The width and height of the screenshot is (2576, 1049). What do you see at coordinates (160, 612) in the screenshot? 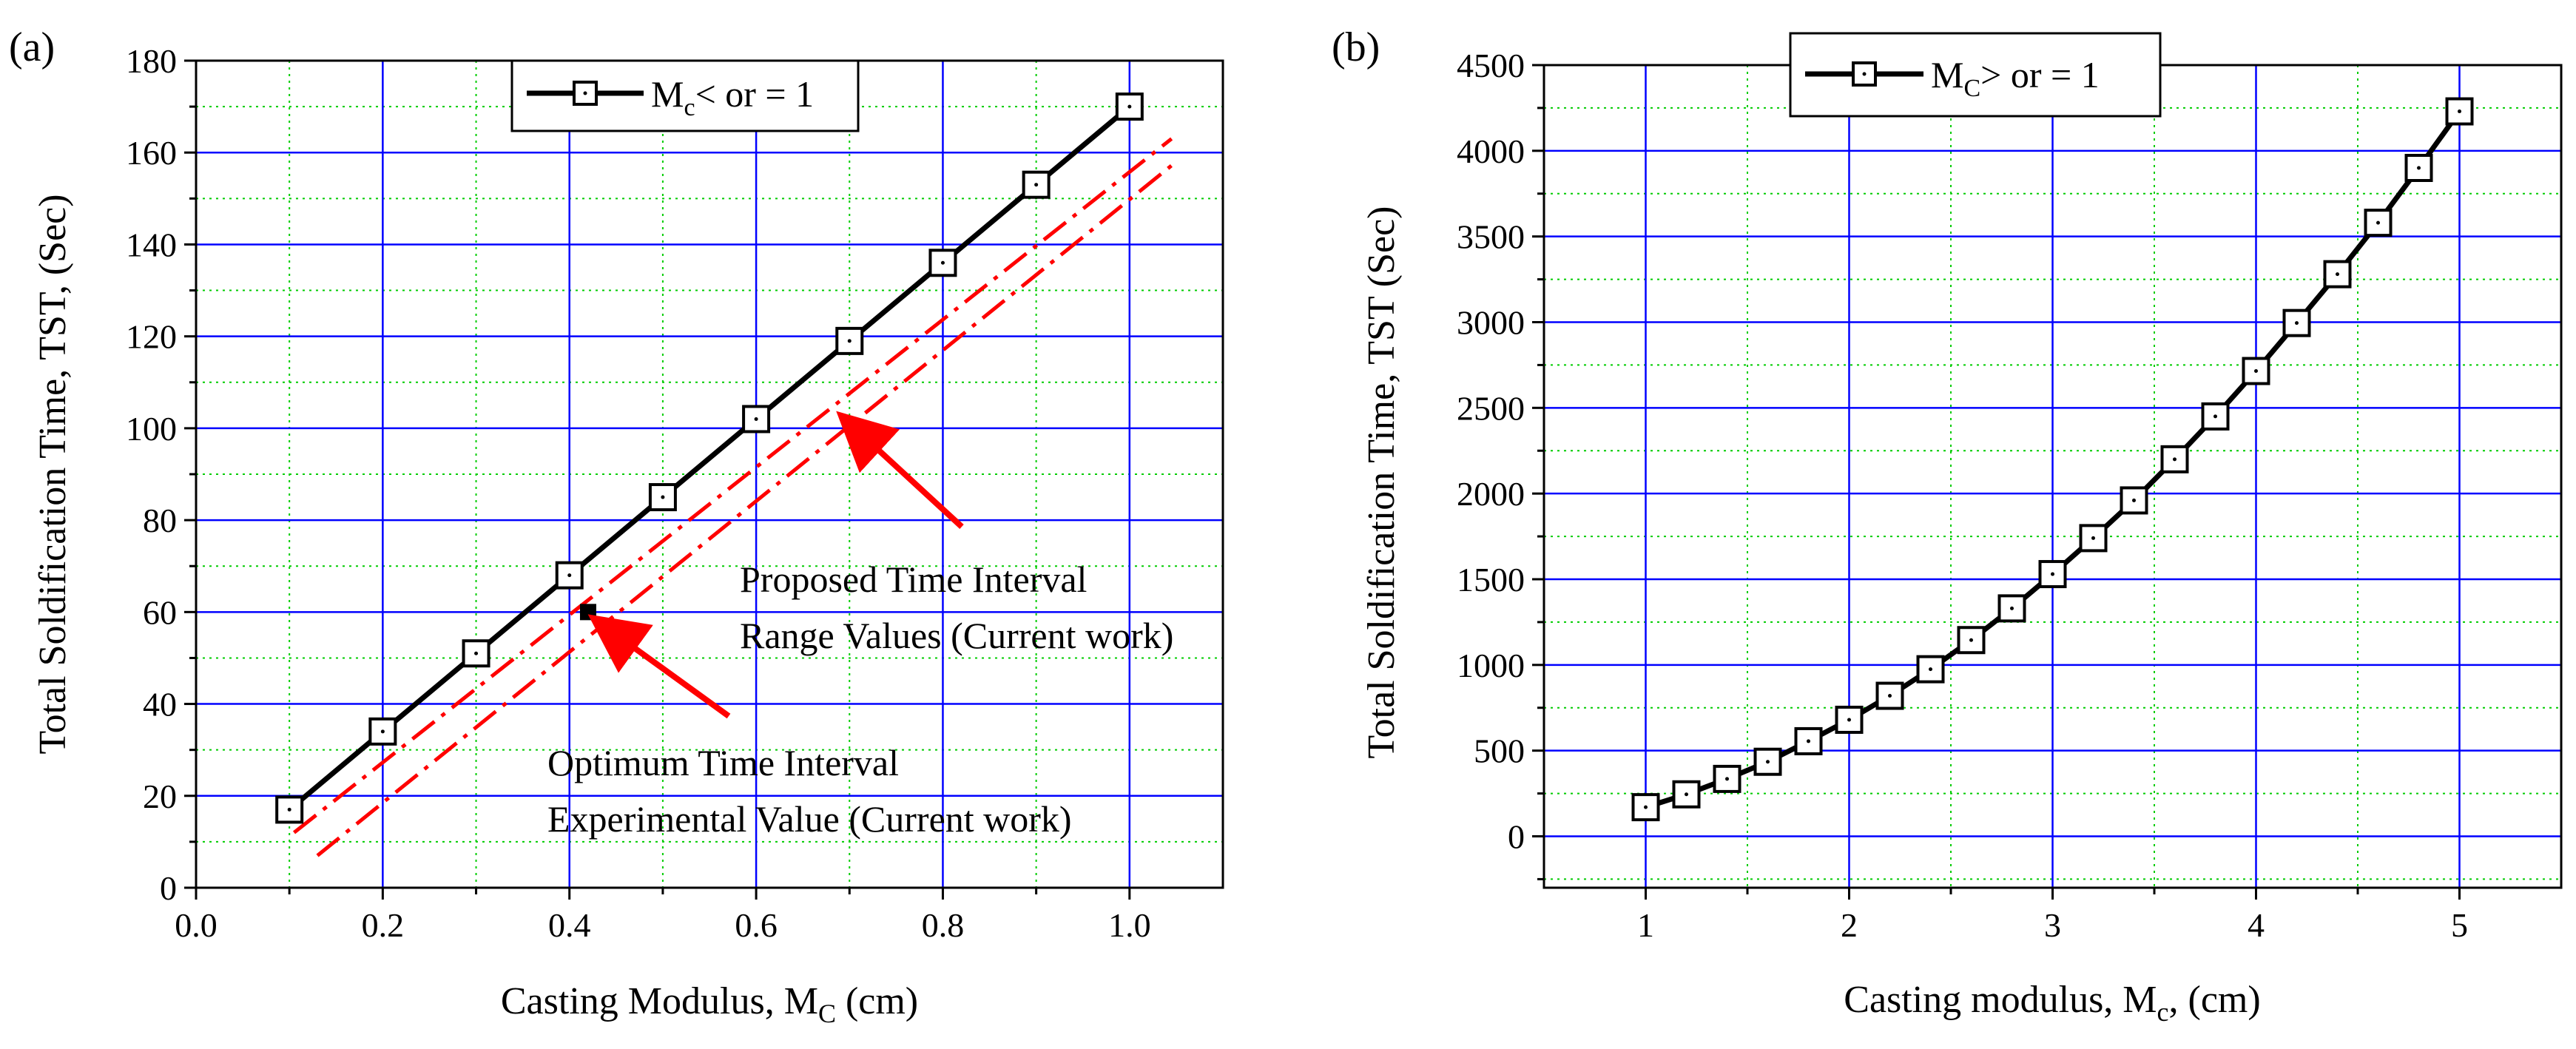
I see `y-tick-label: 60` at bounding box center [160, 612].